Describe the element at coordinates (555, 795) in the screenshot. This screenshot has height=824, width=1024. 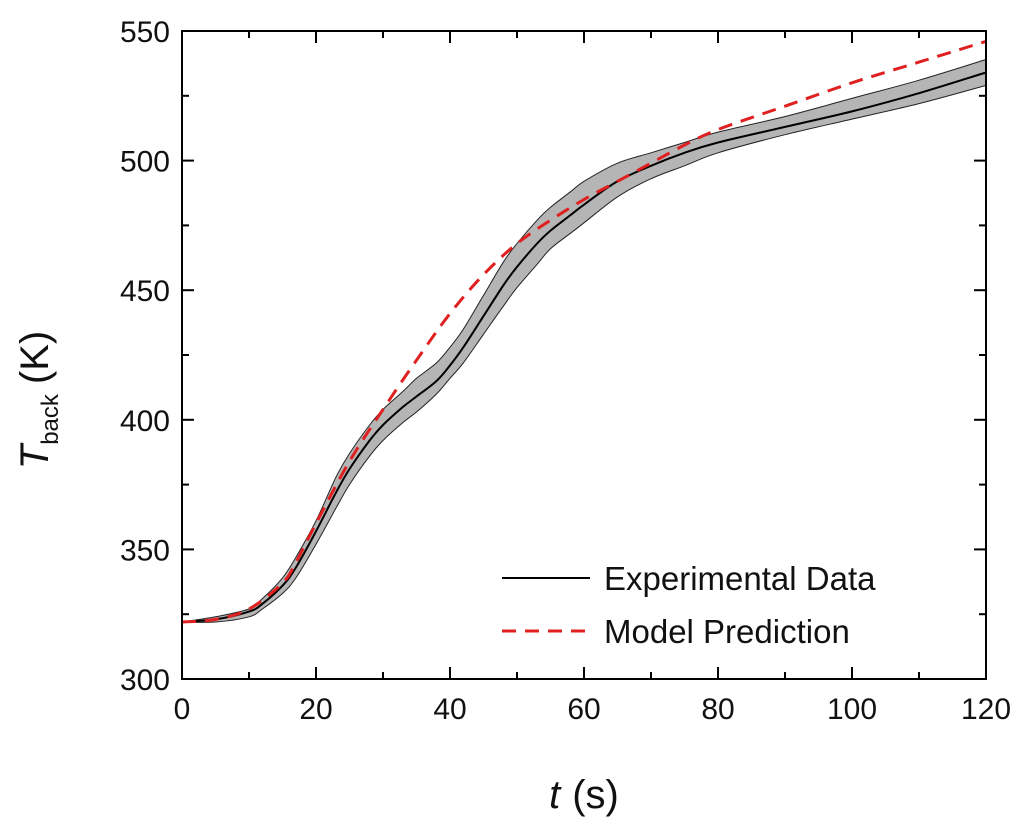
I see `x-axis-symbol: t` at that location.